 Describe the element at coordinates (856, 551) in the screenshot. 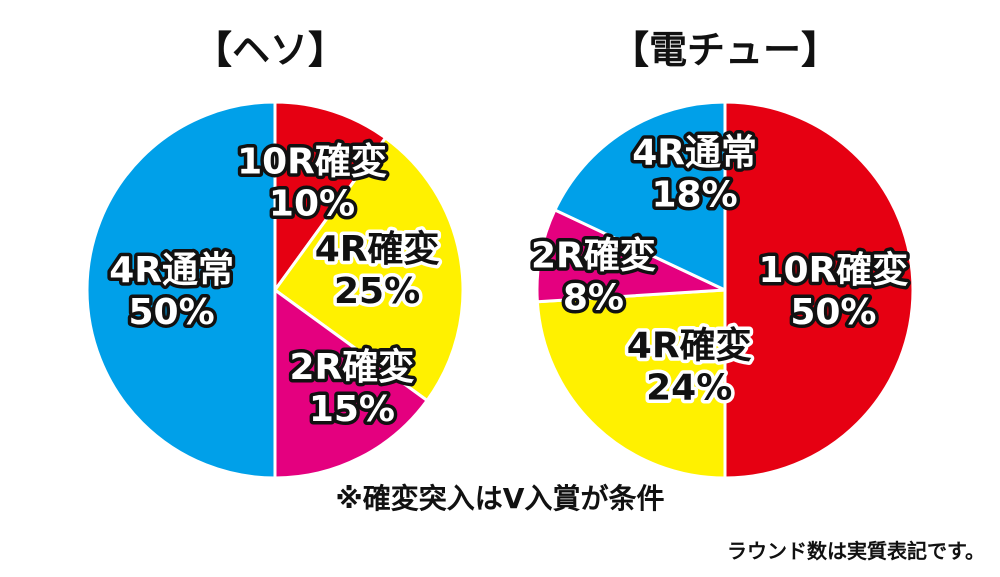

I see `footnote: ラウンド数は実質表記です。` at that location.